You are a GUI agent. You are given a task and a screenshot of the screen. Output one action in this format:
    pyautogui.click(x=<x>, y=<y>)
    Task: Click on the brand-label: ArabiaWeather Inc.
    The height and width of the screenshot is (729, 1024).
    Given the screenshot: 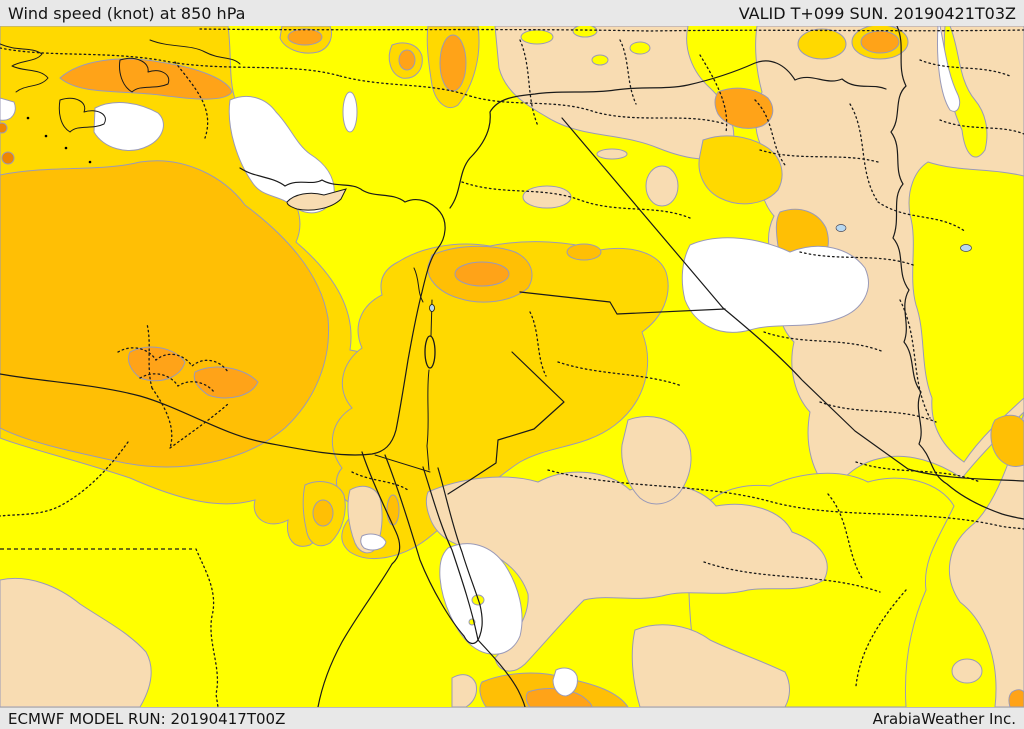 What is the action you would take?
    pyautogui.click(x=944, y=718)
    